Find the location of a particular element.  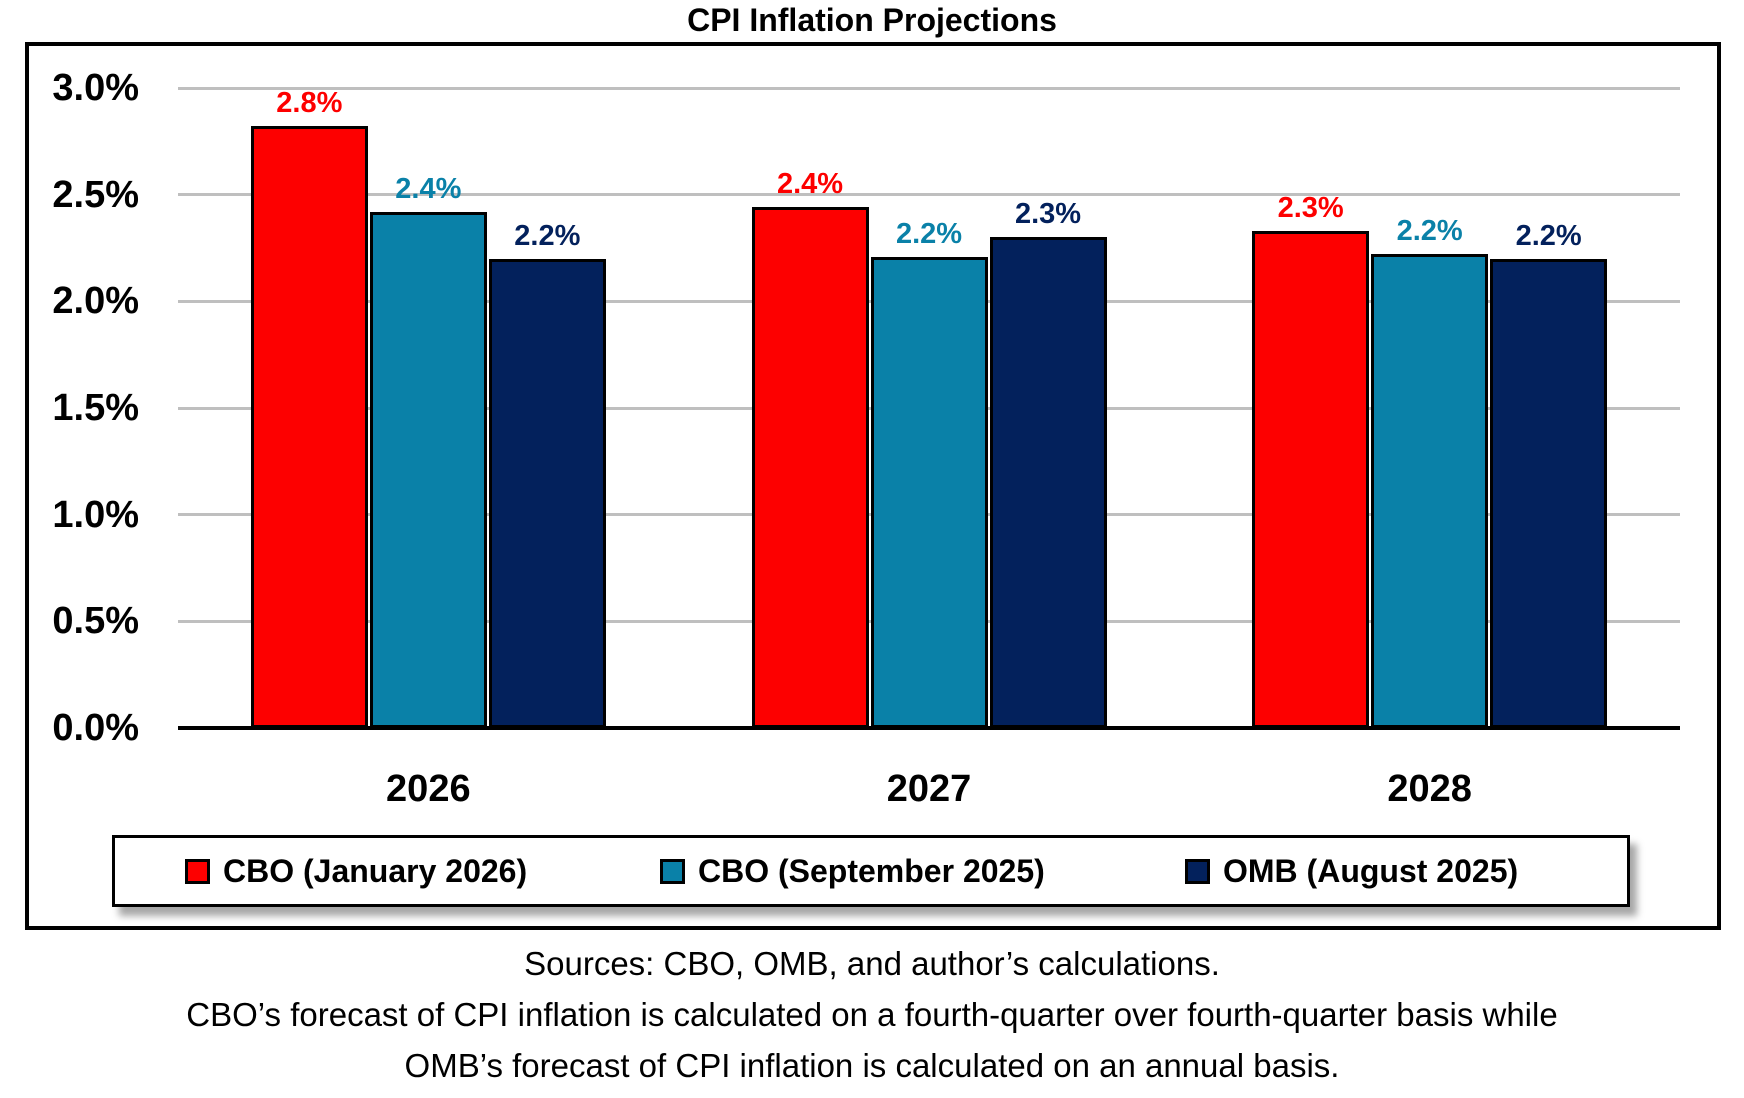

chart-title: CPI Inflation Projections is located at coordinates (872, 20).